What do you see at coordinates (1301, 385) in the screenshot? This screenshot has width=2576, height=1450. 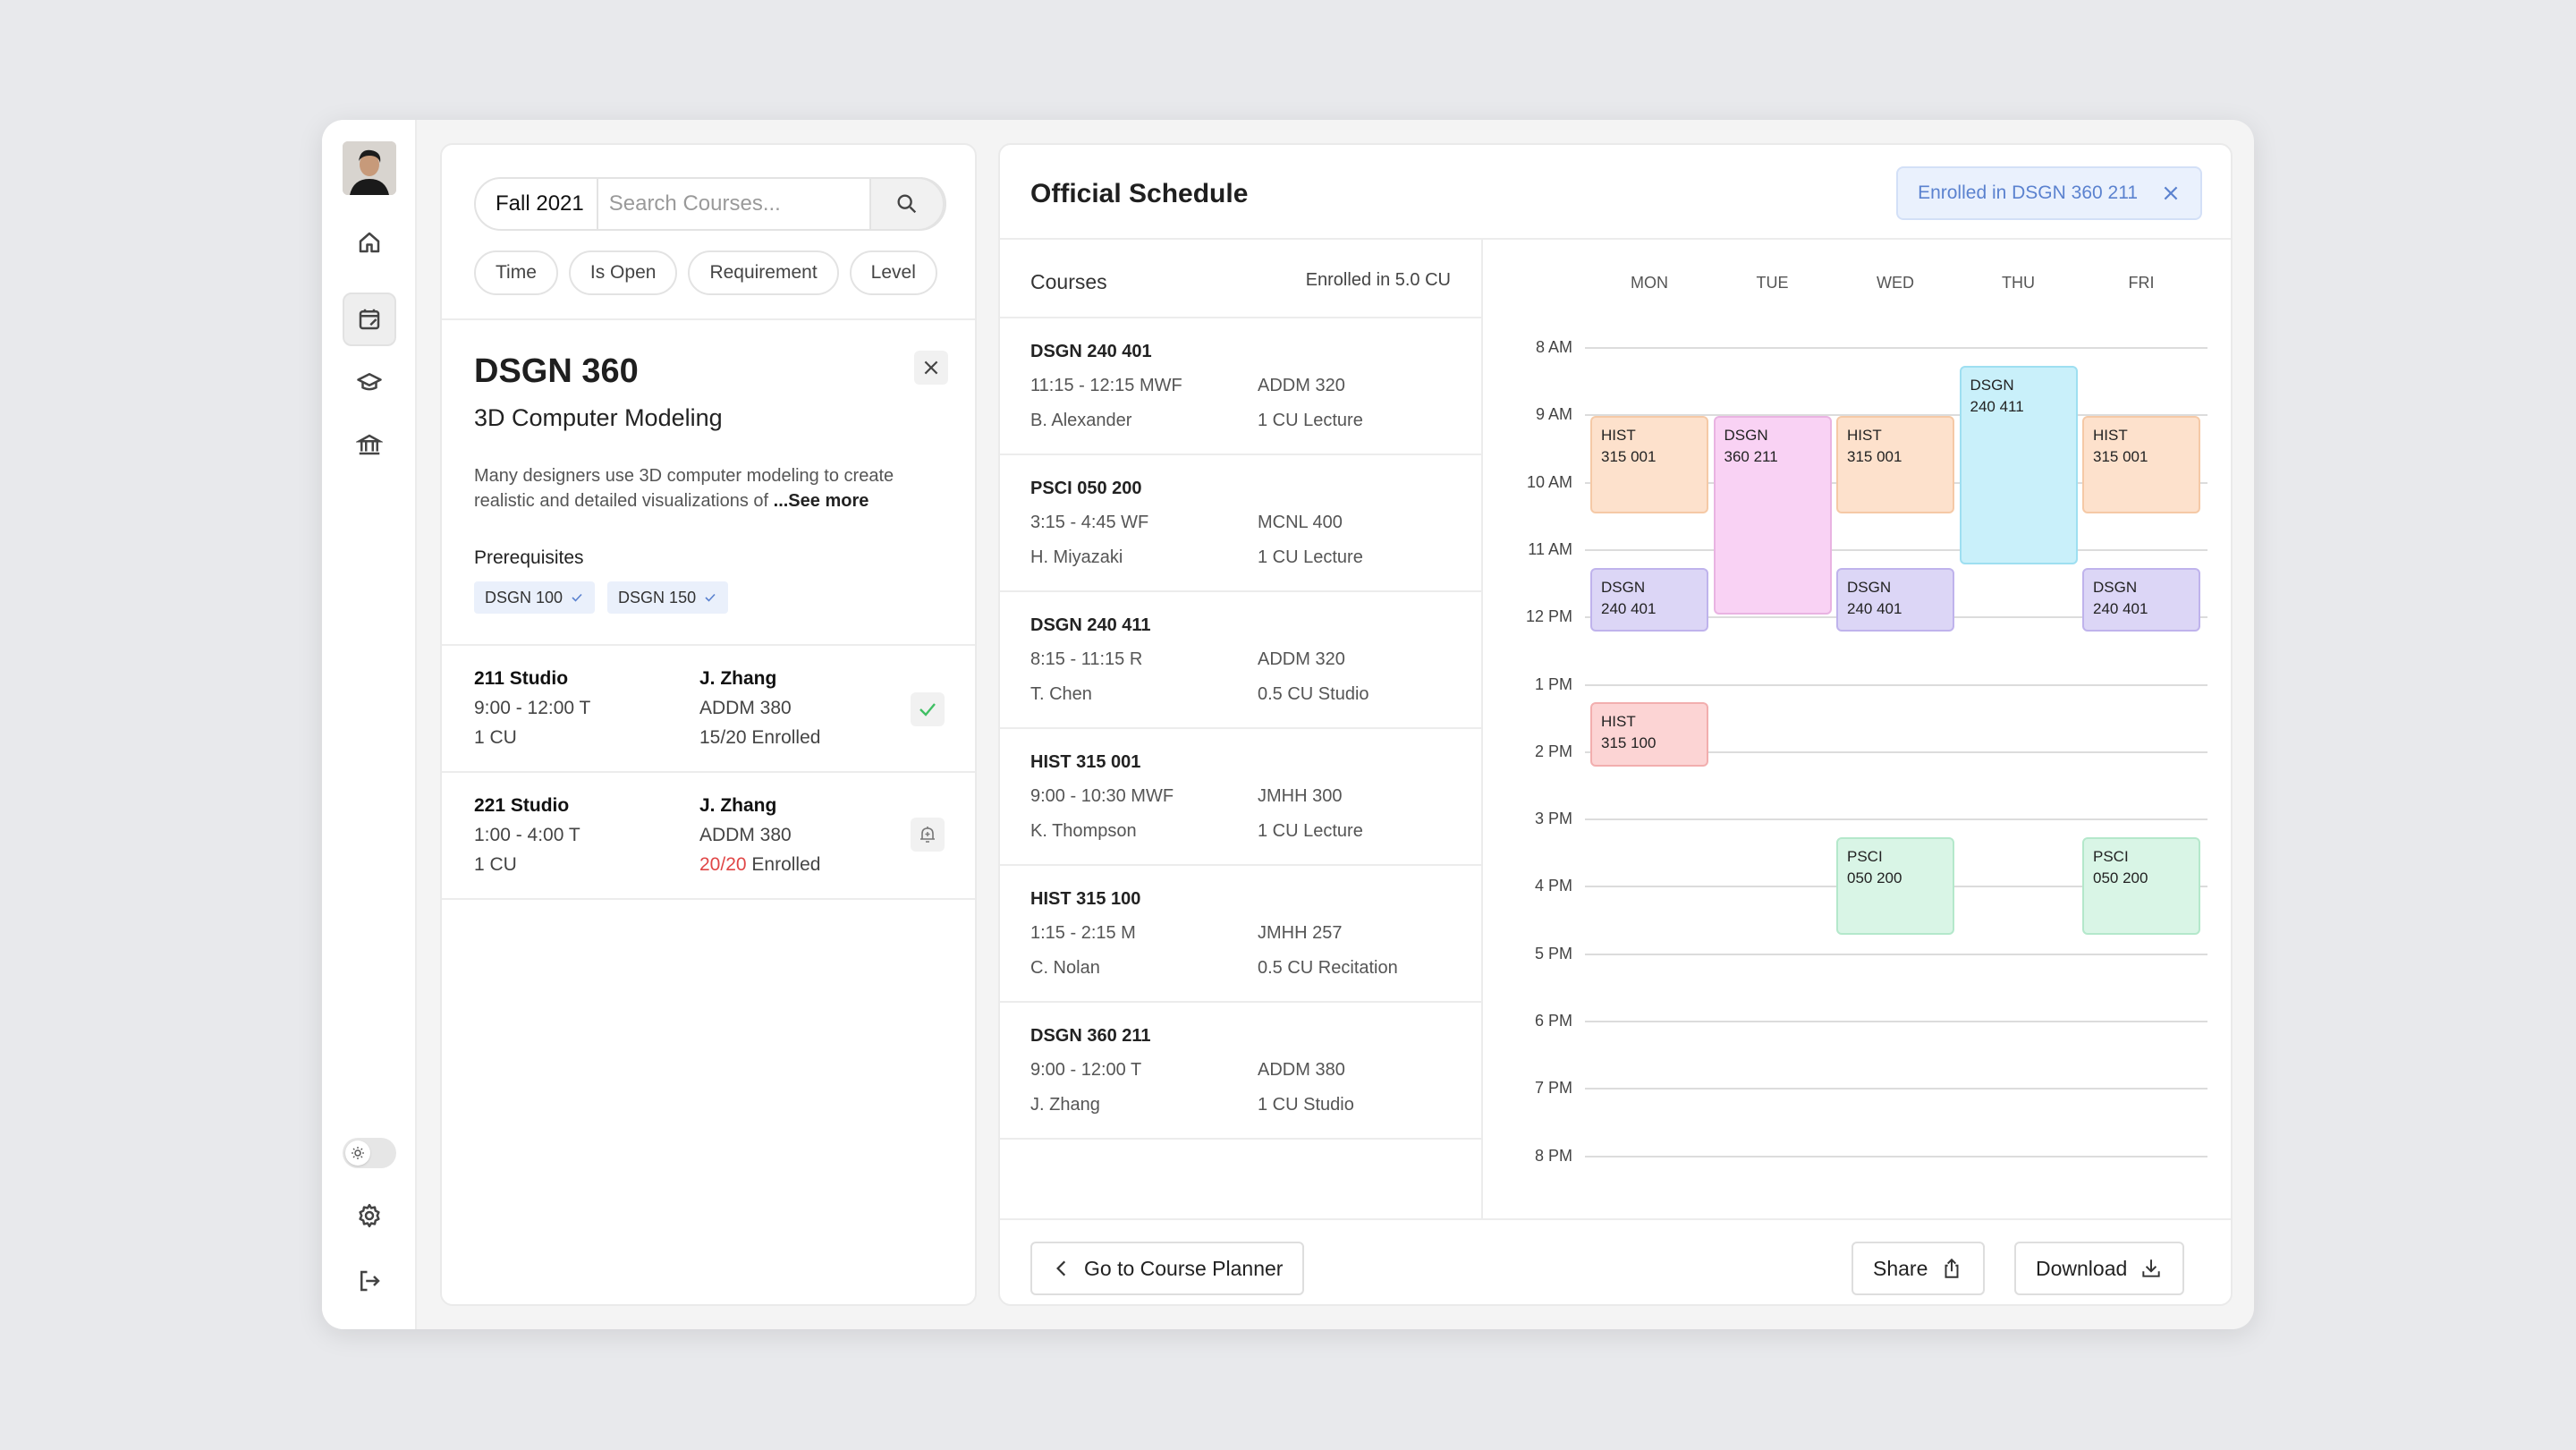 I see `course-room: ADDM 320` at bounding box center [1301, 385].